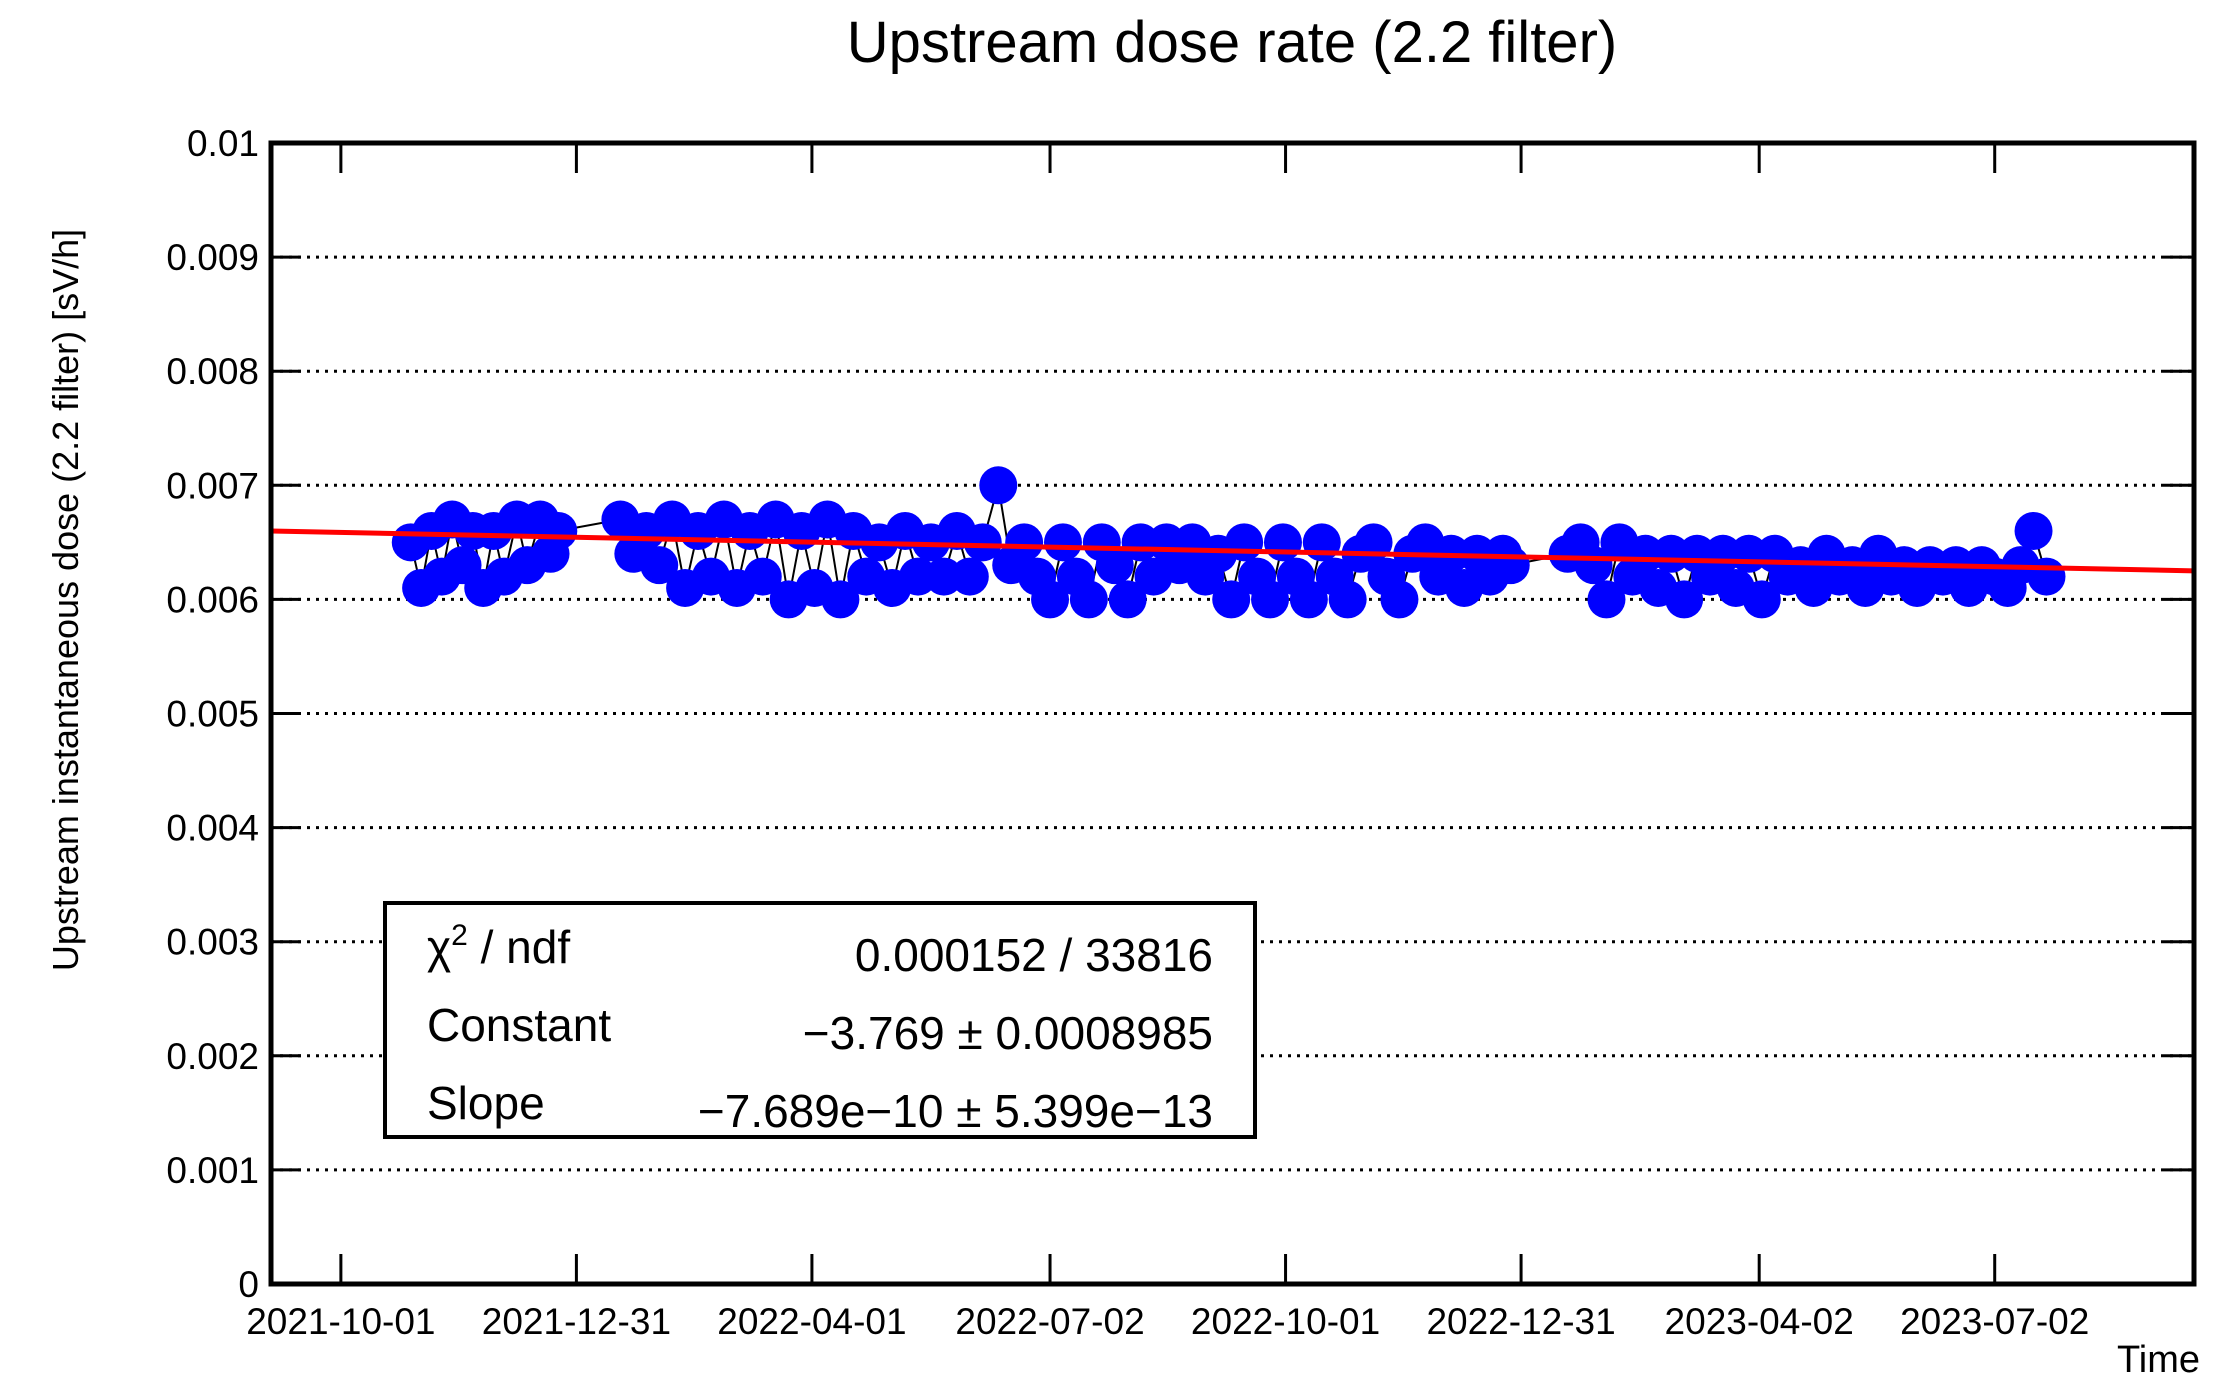  I want to click on stats-label-text: Slope, so click(486, 1103).